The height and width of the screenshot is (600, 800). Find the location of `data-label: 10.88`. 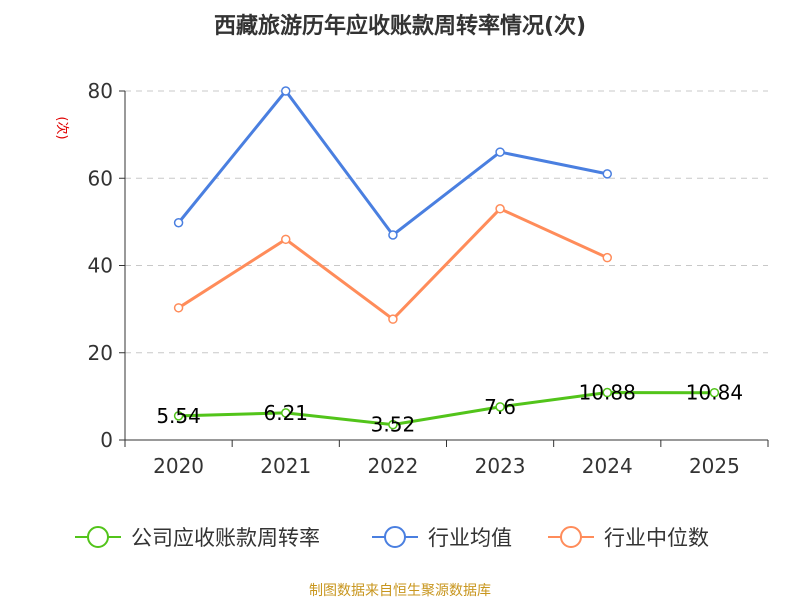

data-label: 10.88 is located at coordinates (607, 393).